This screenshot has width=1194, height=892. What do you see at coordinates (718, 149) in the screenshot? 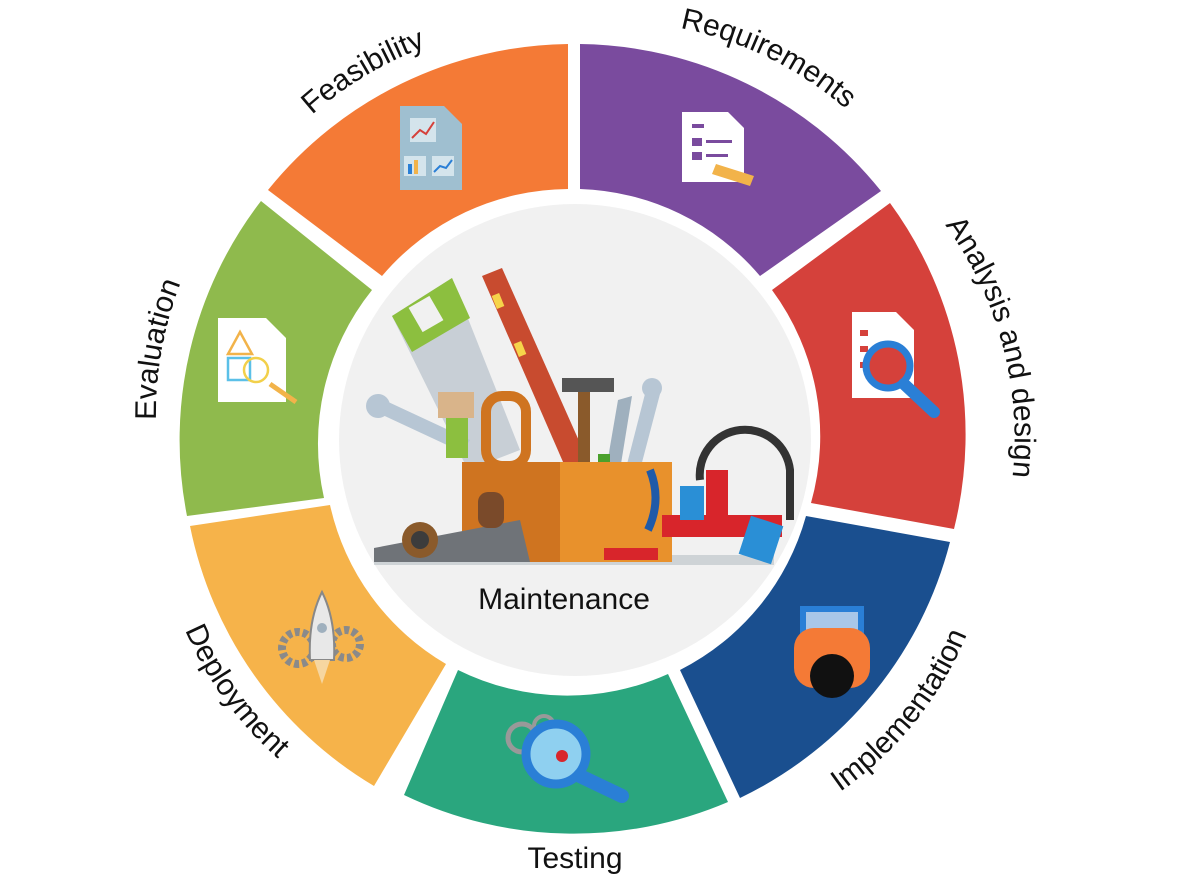
I see `document-pencil-icon` at bounding box center [718, 149].